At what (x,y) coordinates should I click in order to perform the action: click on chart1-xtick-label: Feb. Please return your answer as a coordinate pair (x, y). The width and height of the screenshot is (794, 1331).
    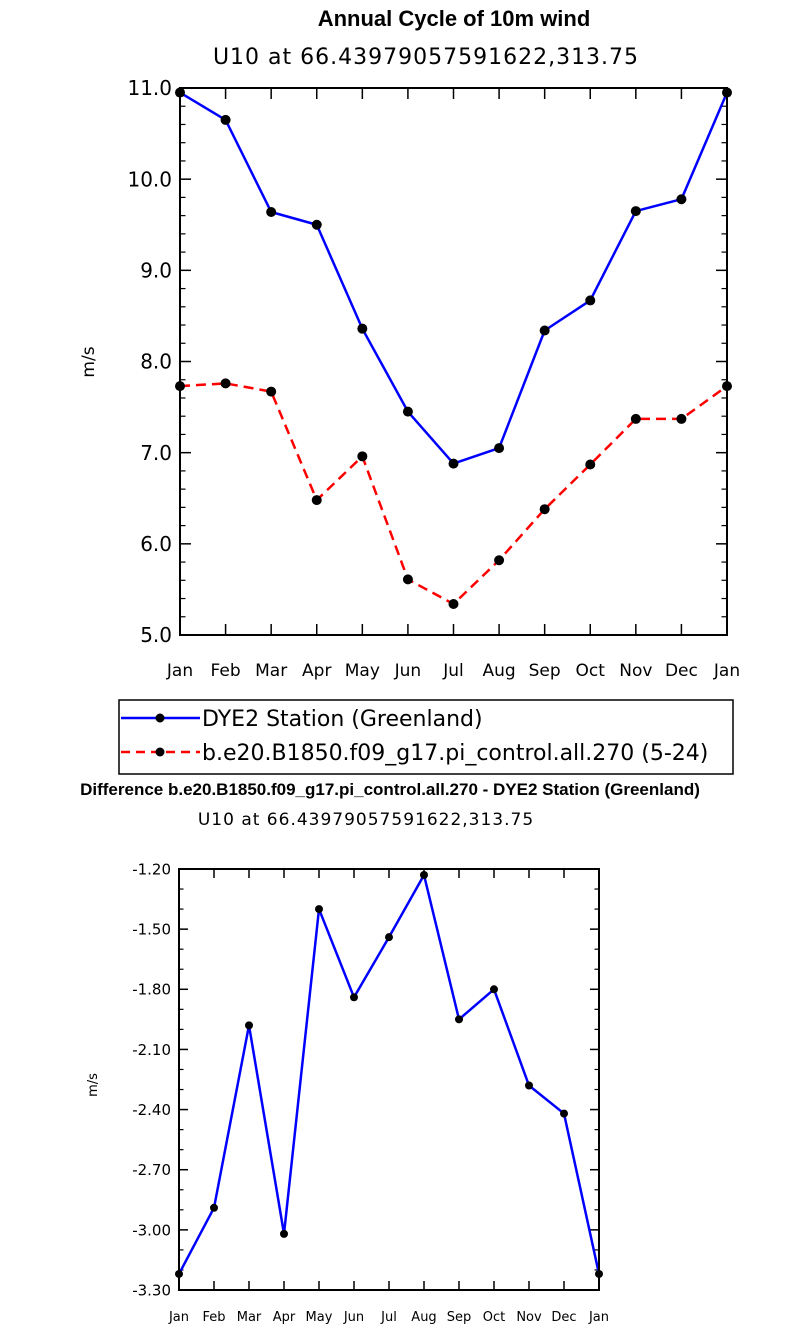
    Looking at the image, I should click on (226, 671).